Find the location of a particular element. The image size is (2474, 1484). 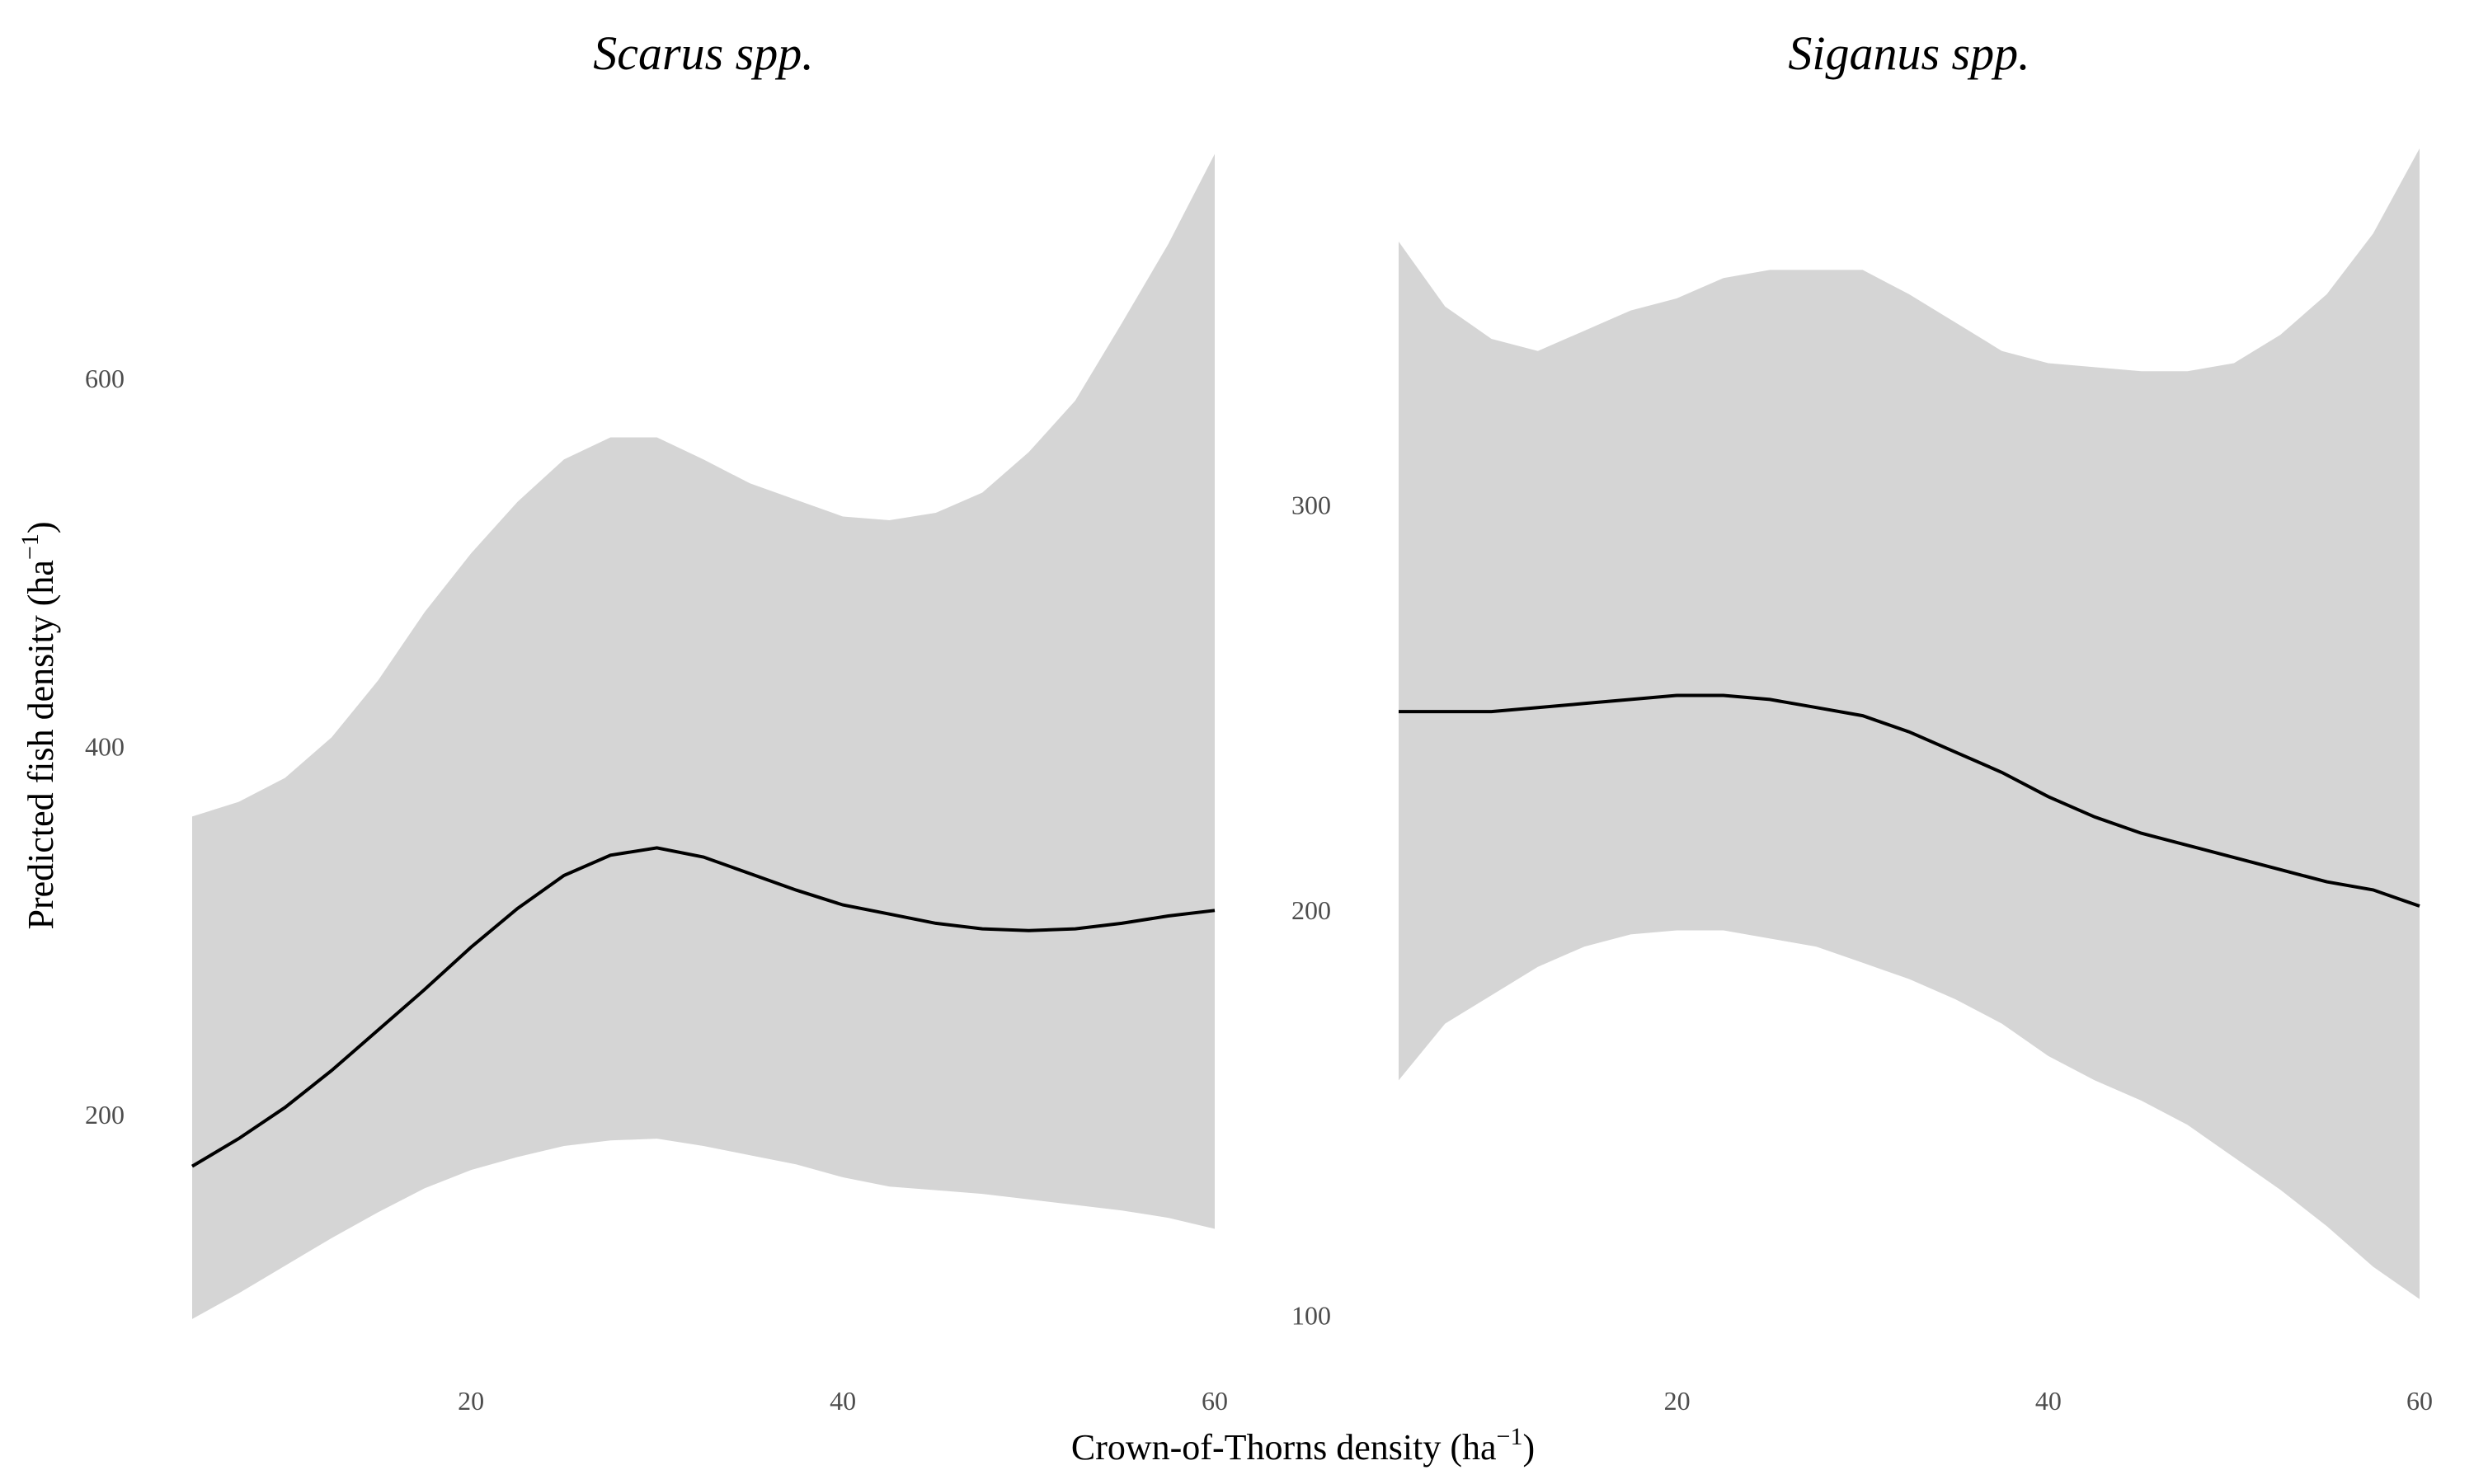

y-axis-title-text: Predicted fish density (ha is located at coordinates (41, 744).